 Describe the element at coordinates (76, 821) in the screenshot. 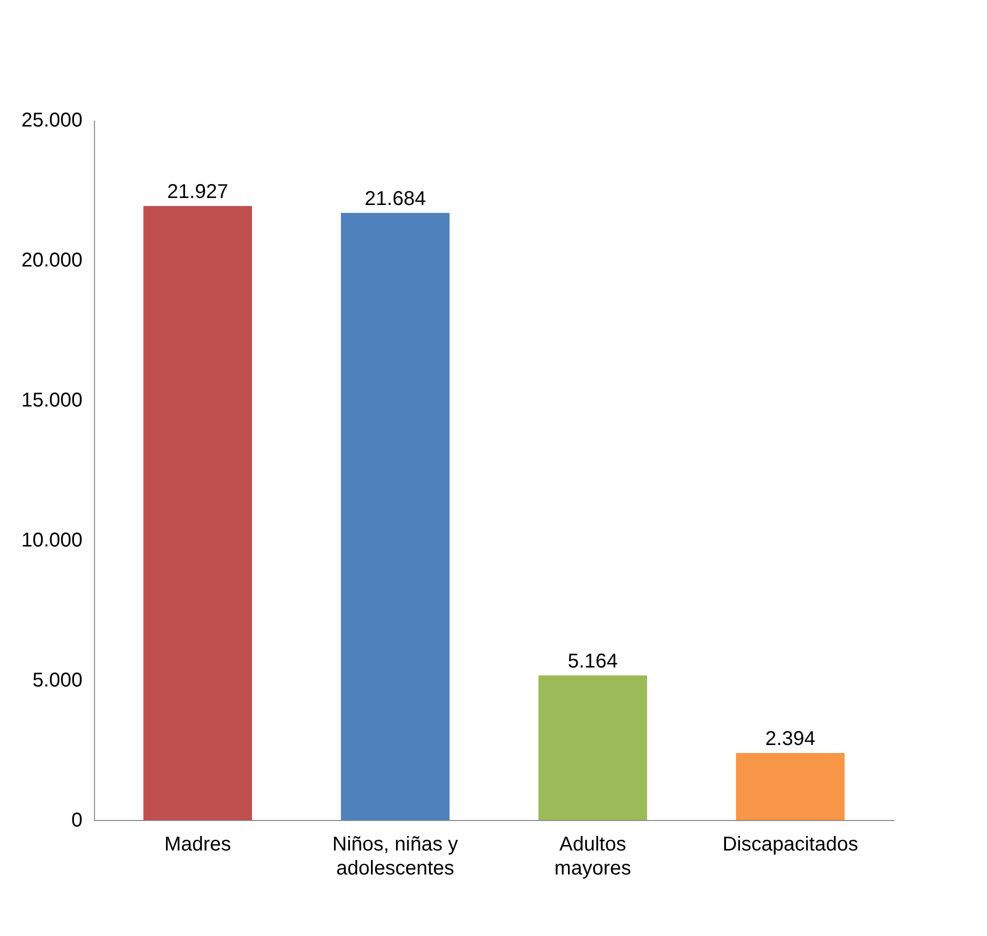

I see `y-tick-label: 0` at that location.